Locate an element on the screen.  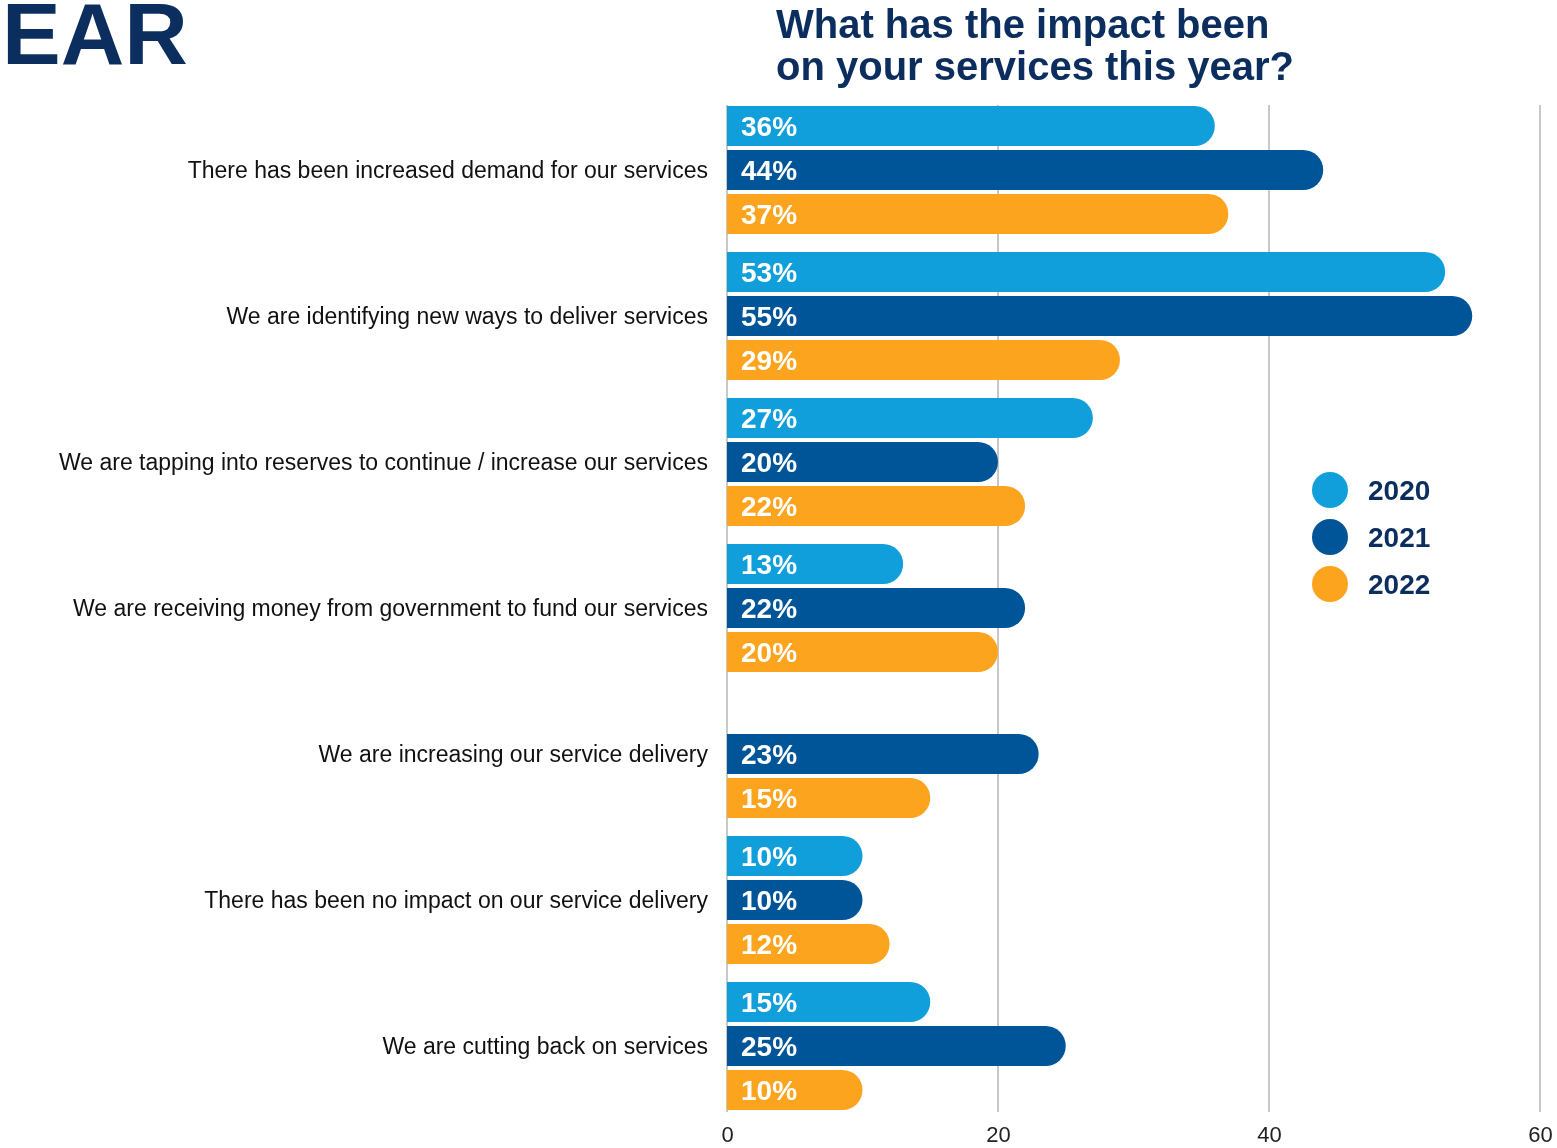
data-label: 53% is located at coordinates (769, 273).